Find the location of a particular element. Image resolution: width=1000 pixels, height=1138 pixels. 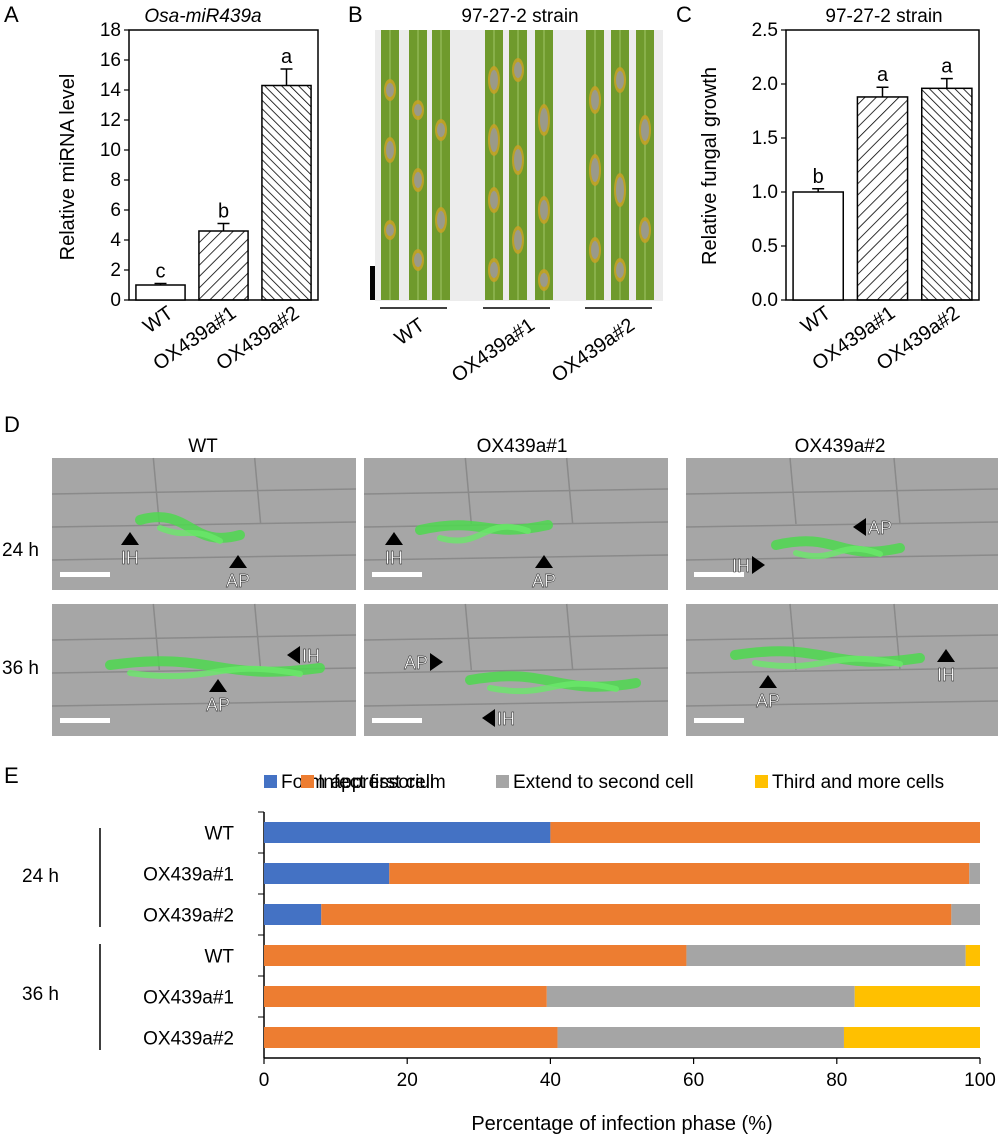

legend-label: Third and more cells is located at coordinates (858, 782).